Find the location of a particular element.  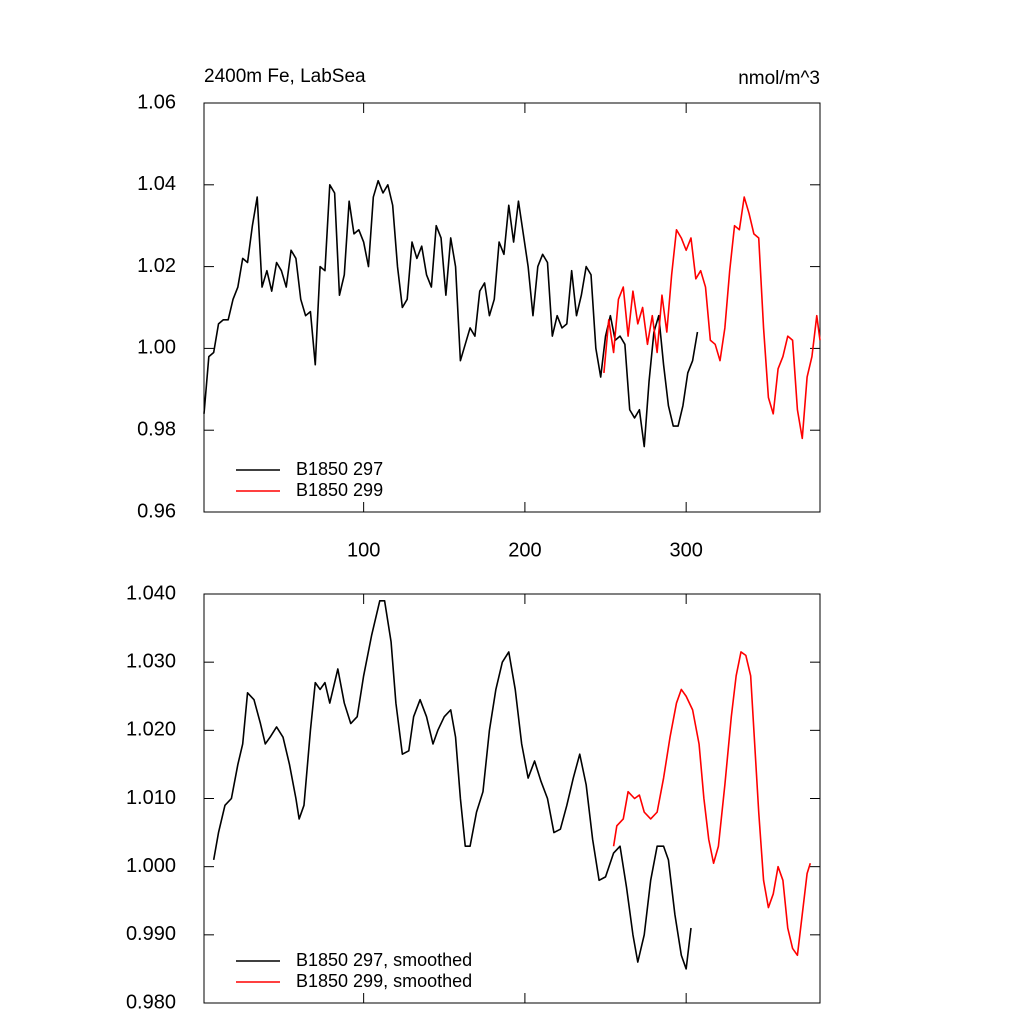

chart-title: 2400m Fe, LabSea is located at coordinates (285, 76).